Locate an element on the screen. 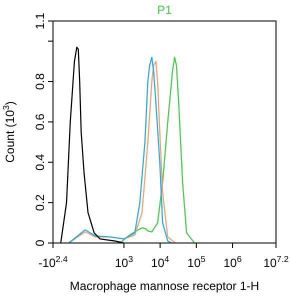 This screenshot has height=296, width=290. y-tick-label: 0.4 is located at coordinates (40, 162).